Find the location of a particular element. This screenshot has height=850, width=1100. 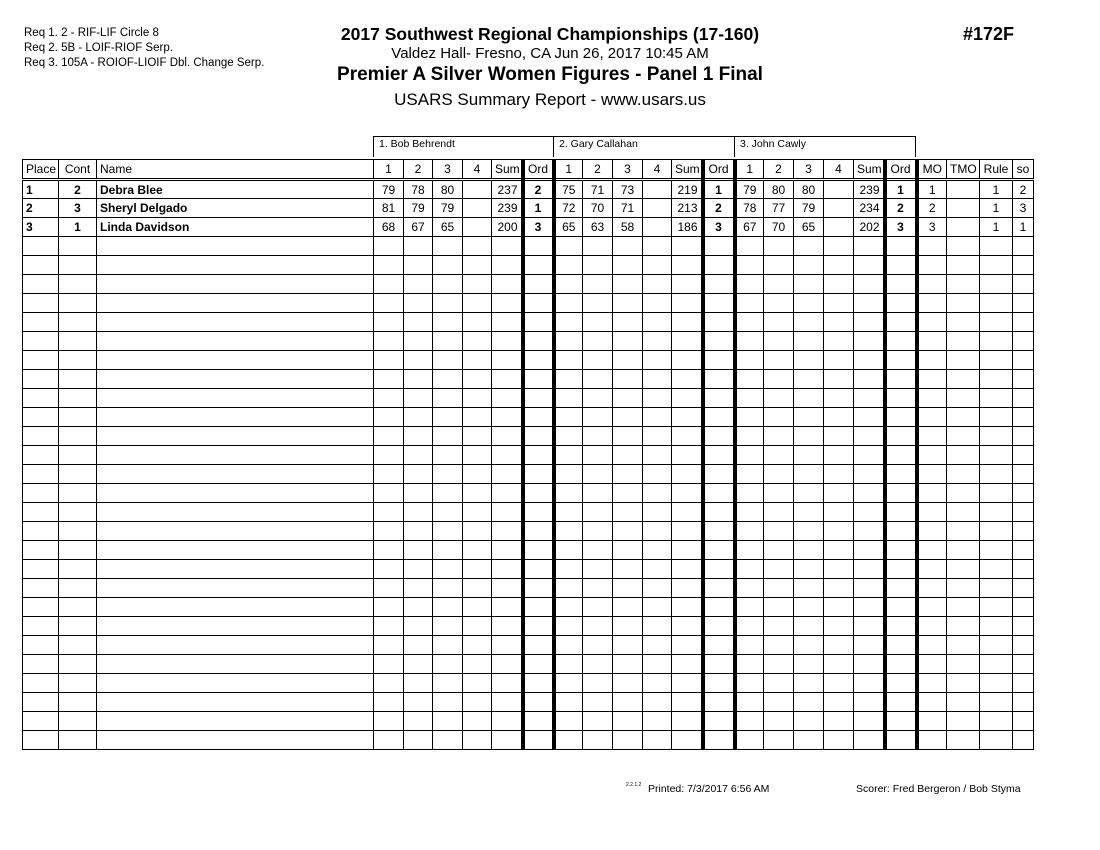

table-cell: 70 is located at coordinates (597, 208).